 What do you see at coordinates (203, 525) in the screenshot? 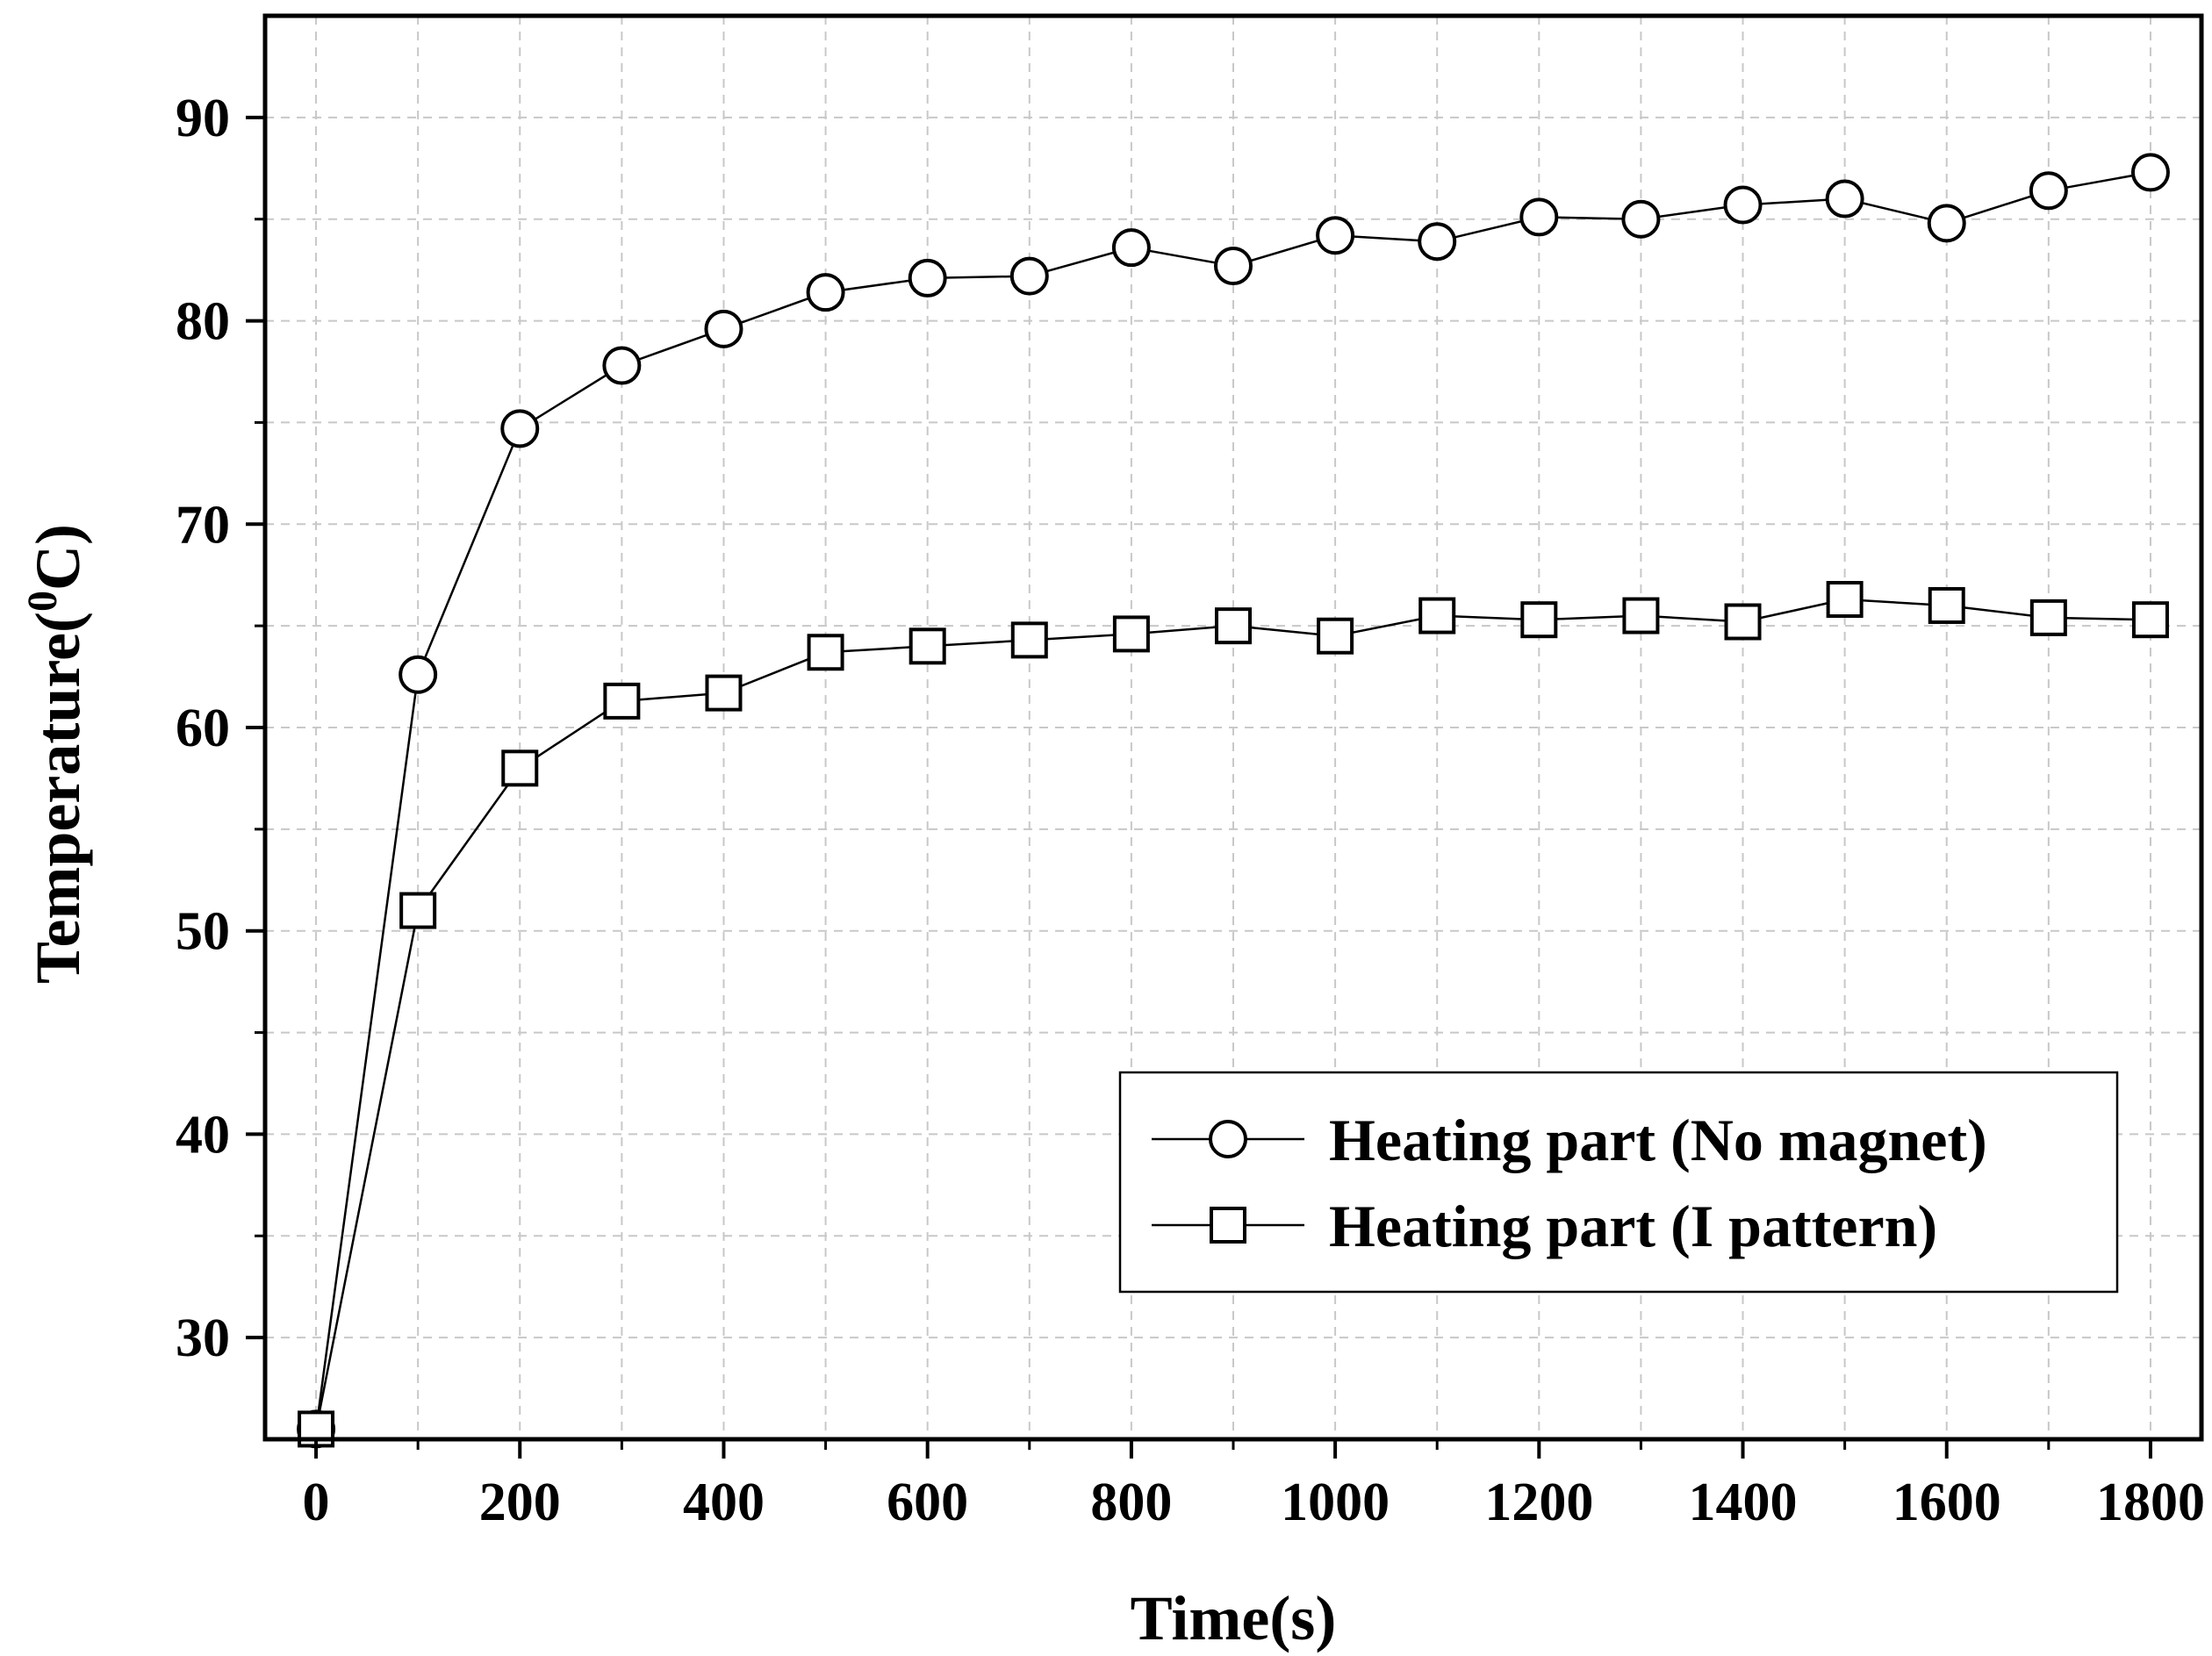
I see `y-tick-label: 70` at bounding box center [203, 525].